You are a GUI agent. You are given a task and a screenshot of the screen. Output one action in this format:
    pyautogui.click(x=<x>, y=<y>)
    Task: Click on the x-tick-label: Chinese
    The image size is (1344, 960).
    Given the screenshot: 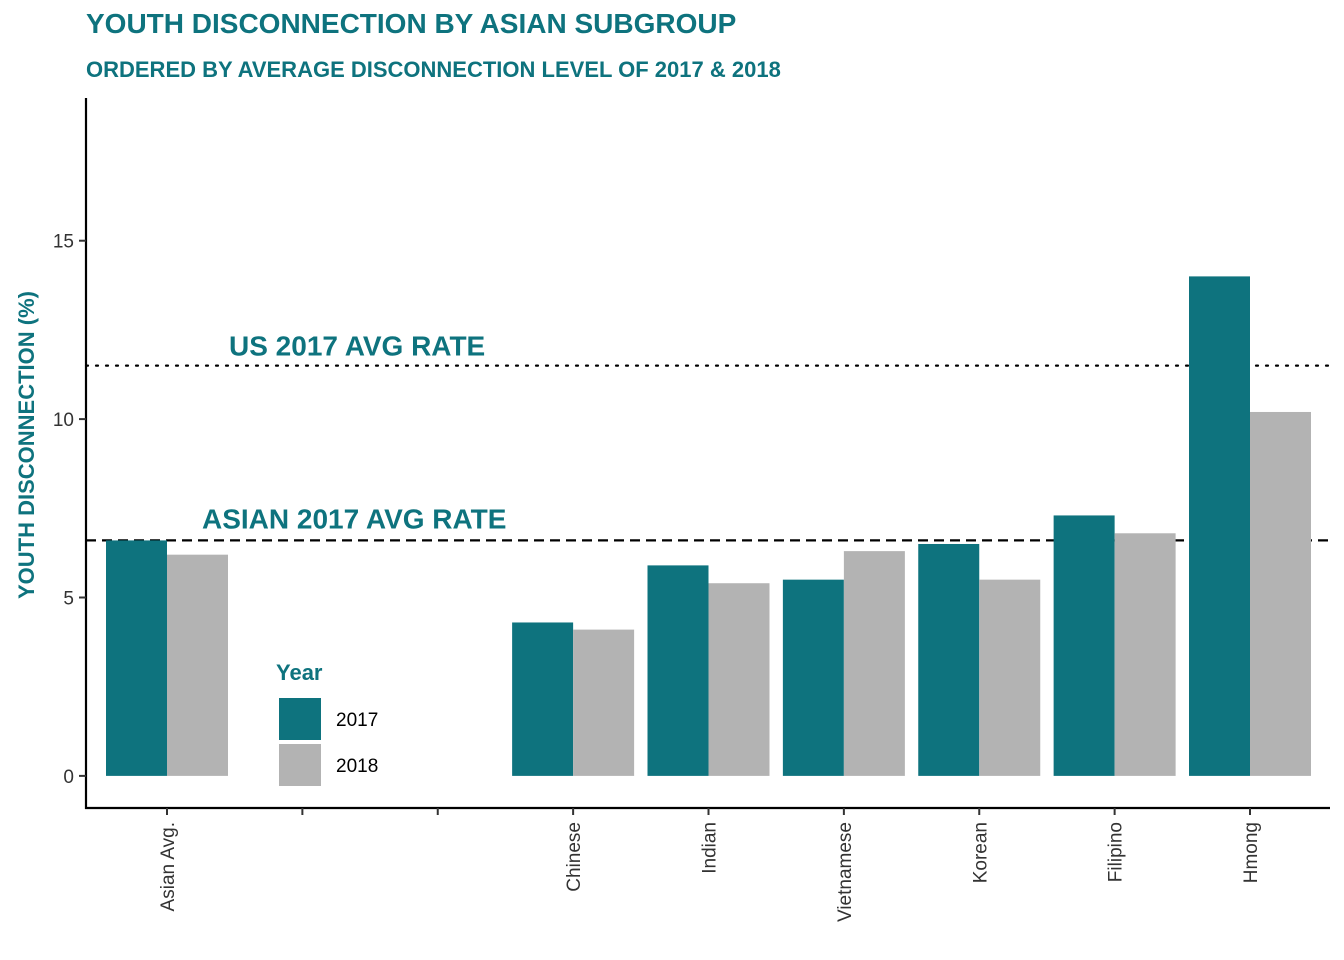 What is the action you would take?
    pyautogui.click(x=574, y=857)
    